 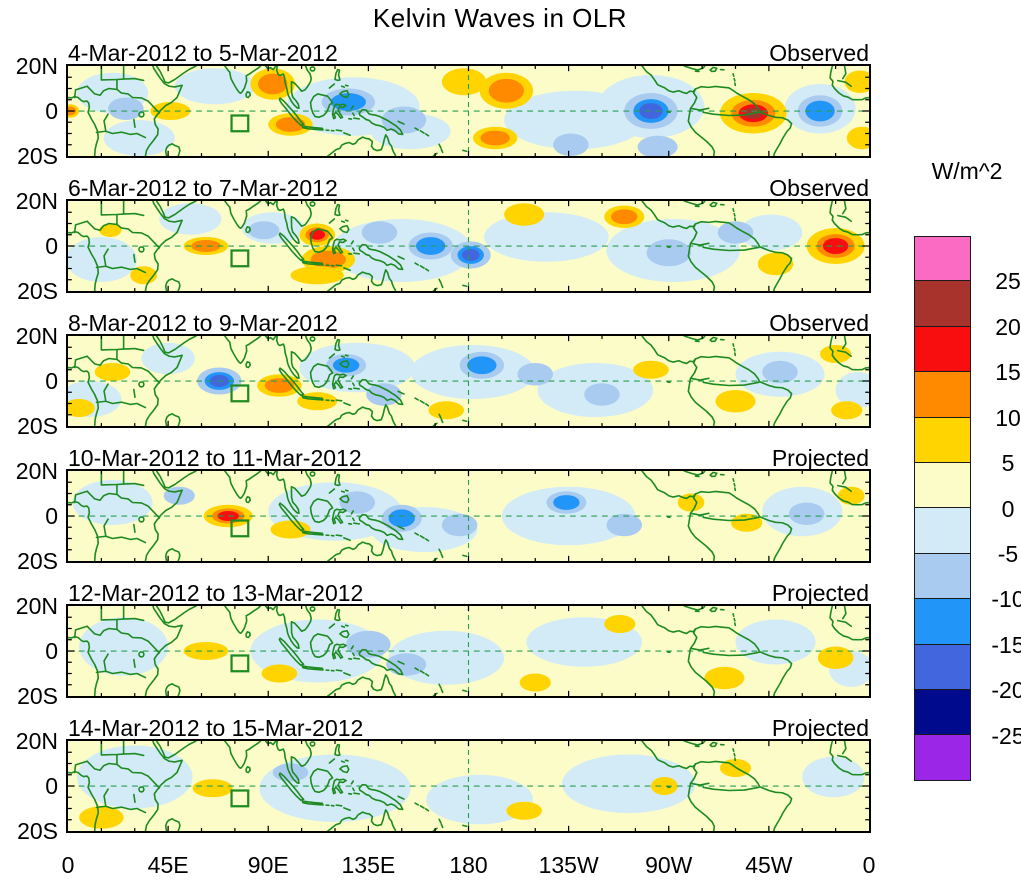 What do you see at coordinates (468, 590) in the screenshot?
I see `panel-header: 12-Mar-2012 to 13-Mar-2012 Projected` at bounding box center [468, 590].